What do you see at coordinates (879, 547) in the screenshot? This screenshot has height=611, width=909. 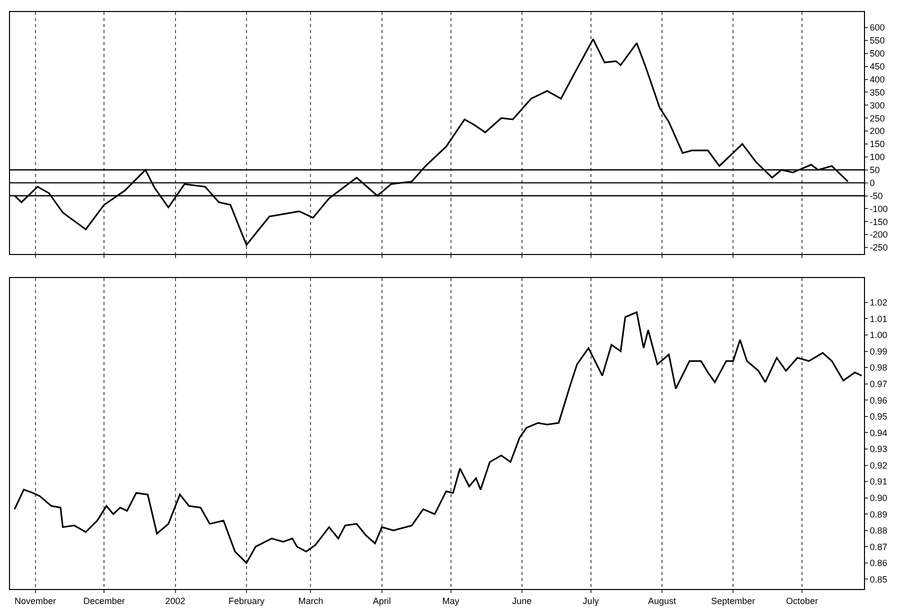 I see `y-tick-label: 0.87` at bounding box center [879, 547].